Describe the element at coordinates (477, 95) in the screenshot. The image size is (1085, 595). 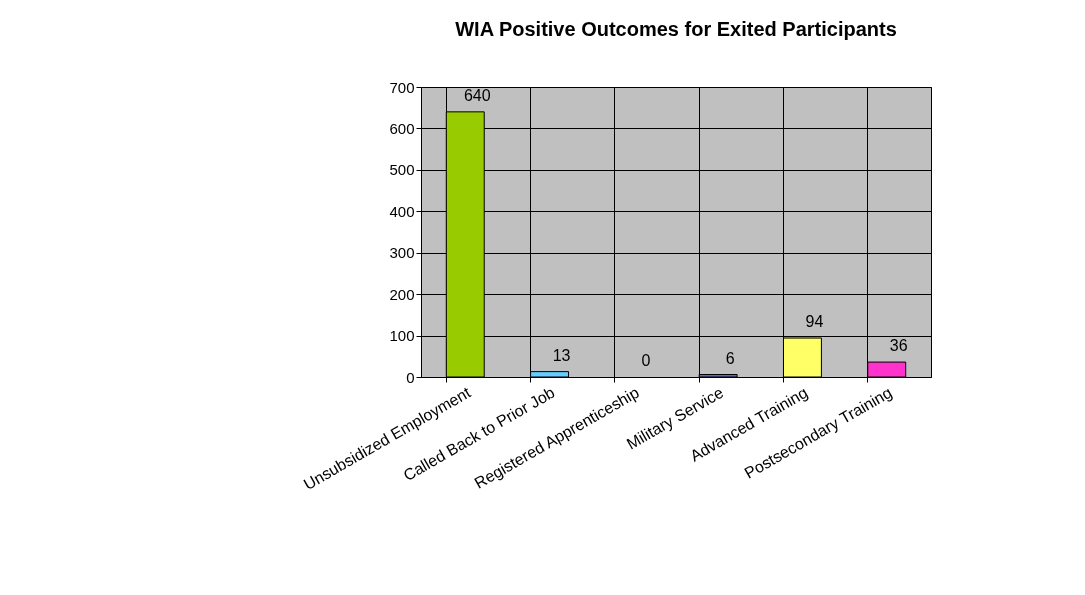
I see `data-label: 640` at that location.